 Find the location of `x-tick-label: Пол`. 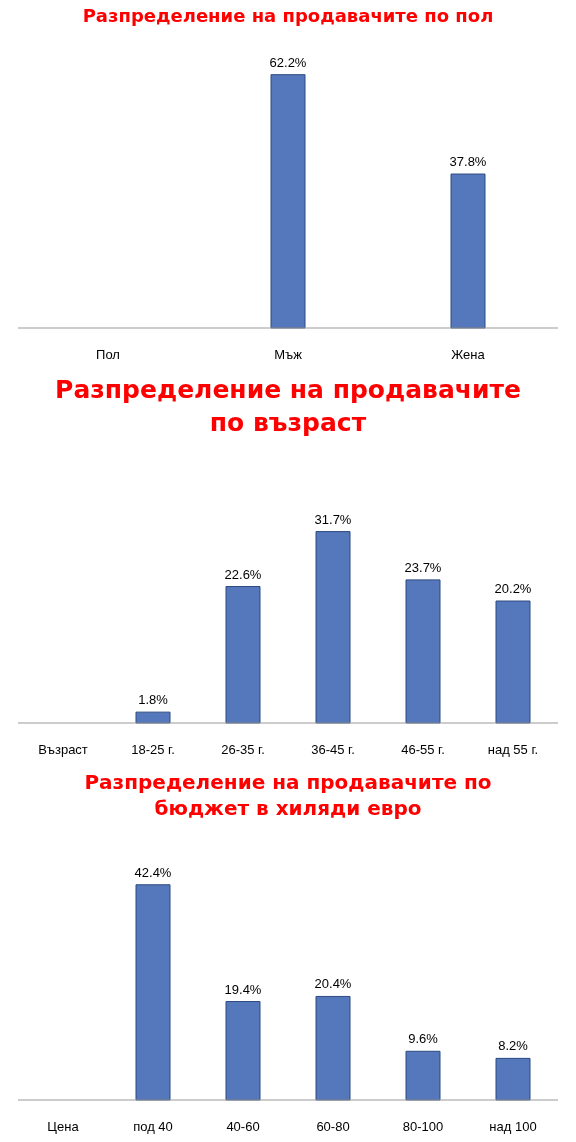

x-tick-label: Пол is located at coordinates (108, 355).